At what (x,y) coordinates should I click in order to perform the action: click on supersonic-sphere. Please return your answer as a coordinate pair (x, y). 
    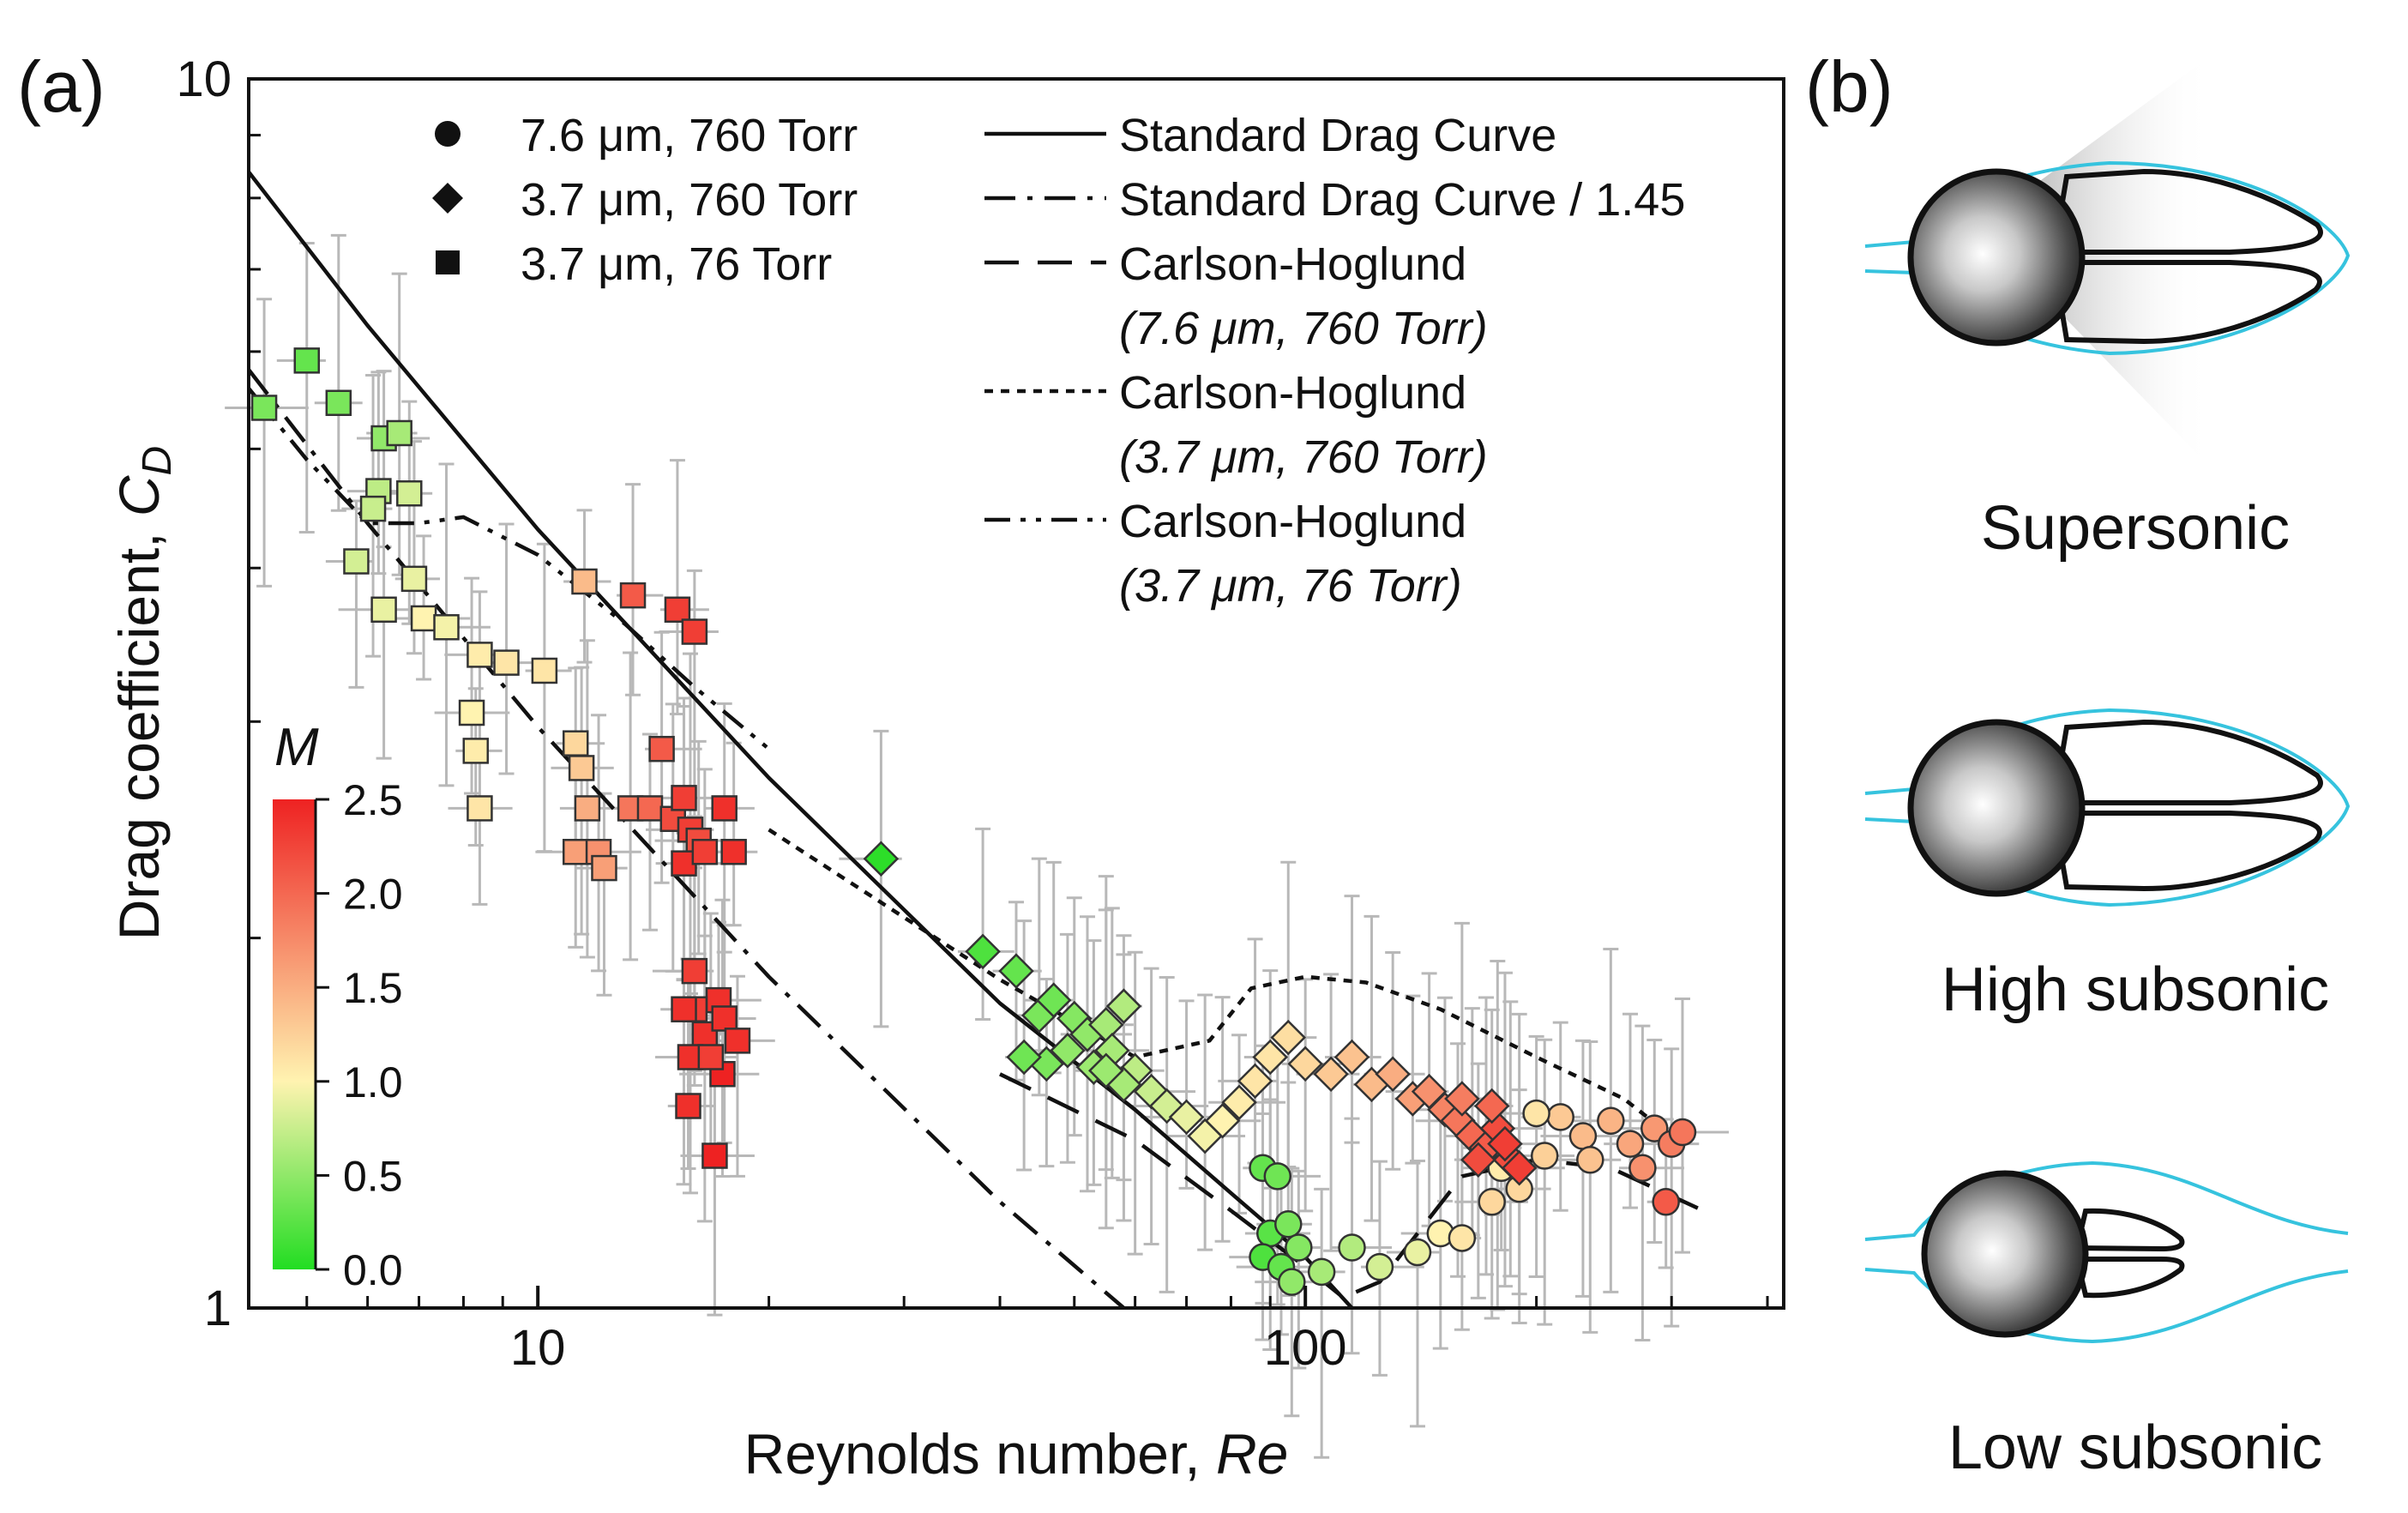
    Looking at the image, I should click on (1996, 258).